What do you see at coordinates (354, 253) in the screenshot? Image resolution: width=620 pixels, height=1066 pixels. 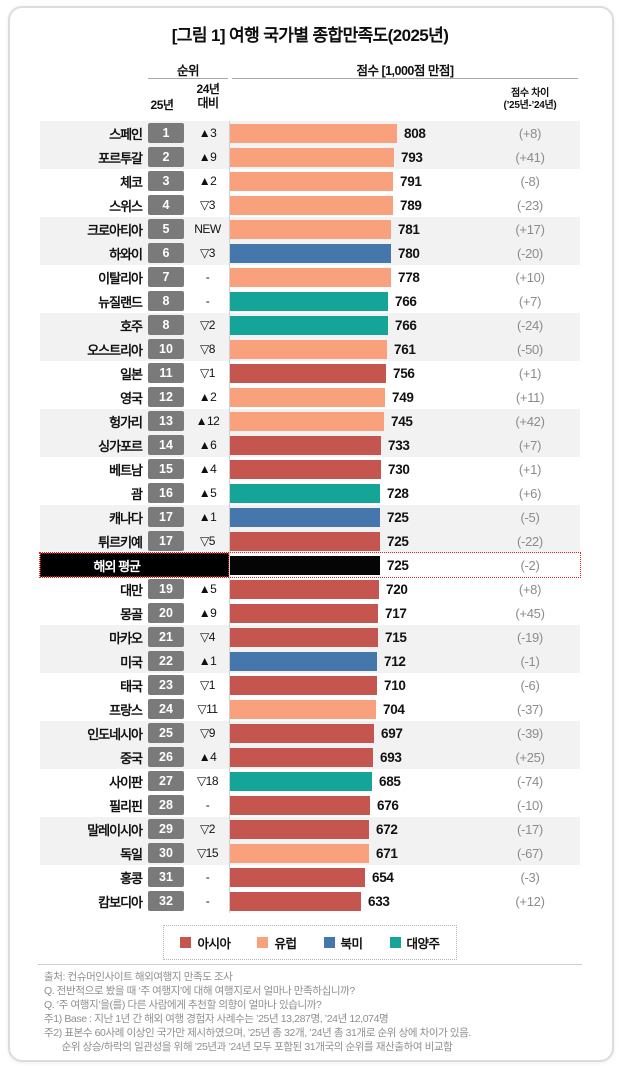 I see `bar-zone: 780` at bounding box center [354, 253].